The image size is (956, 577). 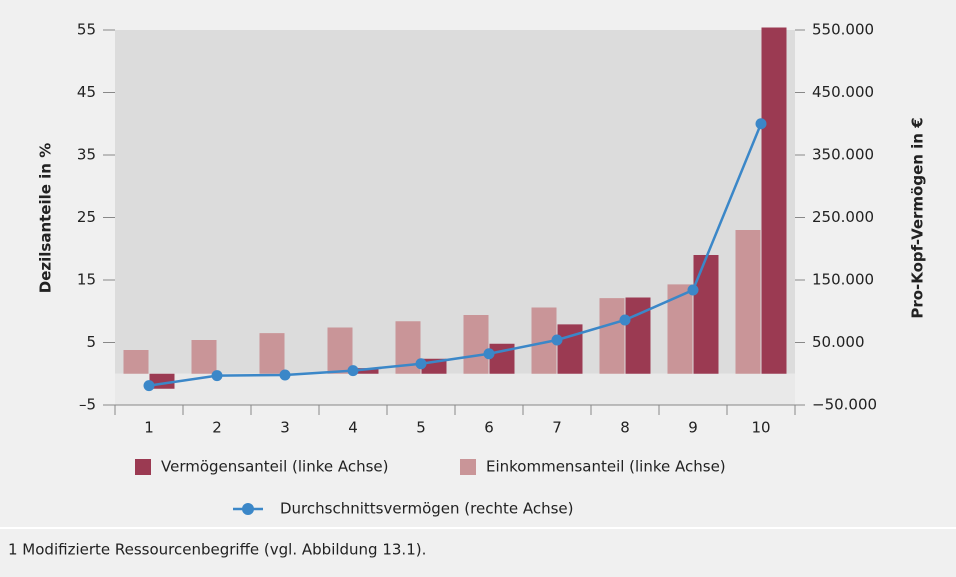 I want to click on y-tick-label: –5, so click(x=87, y=405).